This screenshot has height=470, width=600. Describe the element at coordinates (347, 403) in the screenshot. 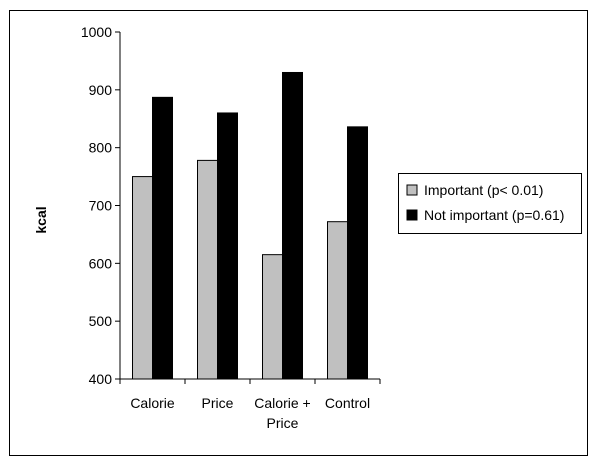

I see `x-tick-label: Control` at that location.